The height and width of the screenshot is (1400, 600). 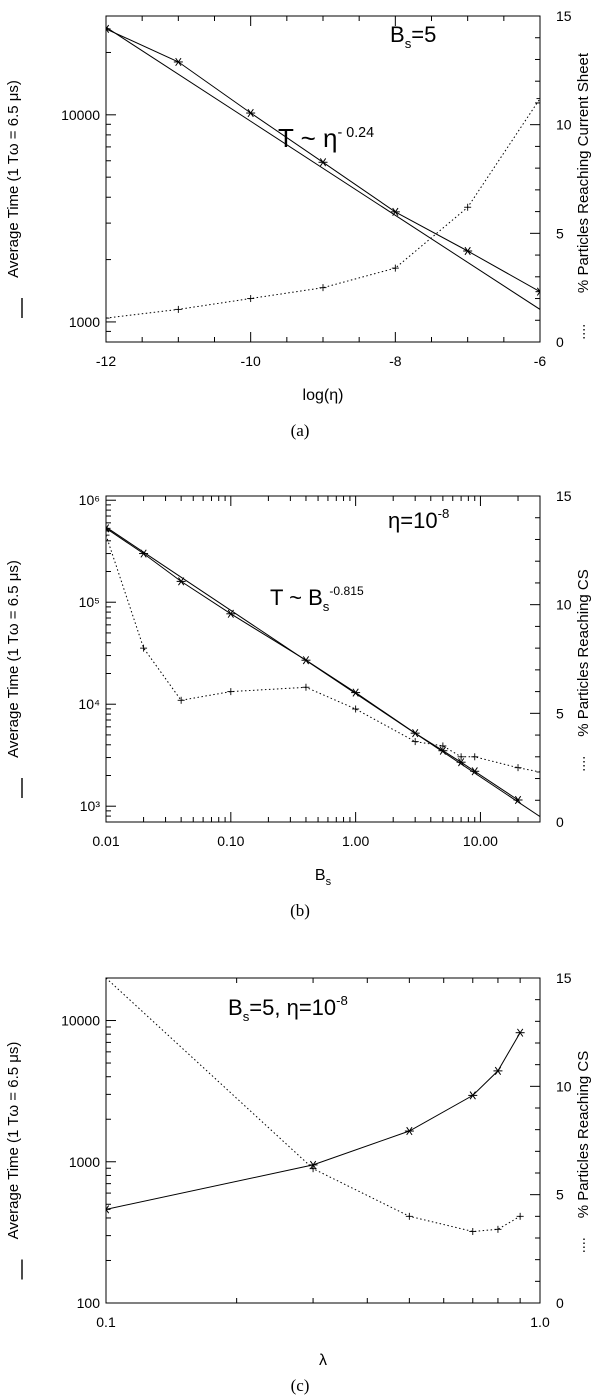 I want to click on x-tick-label: -12, so click(x=106, y=361).